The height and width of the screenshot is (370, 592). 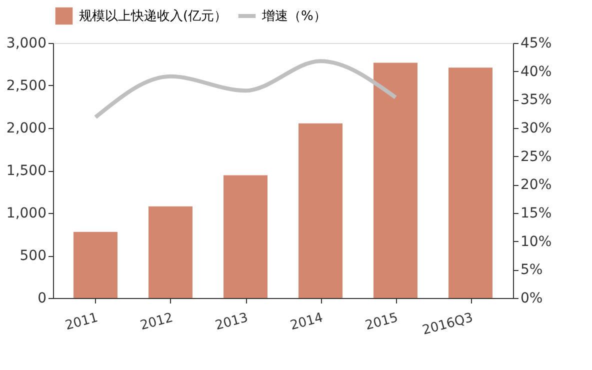 I want to click on line-series, so click(x=246, y=89).